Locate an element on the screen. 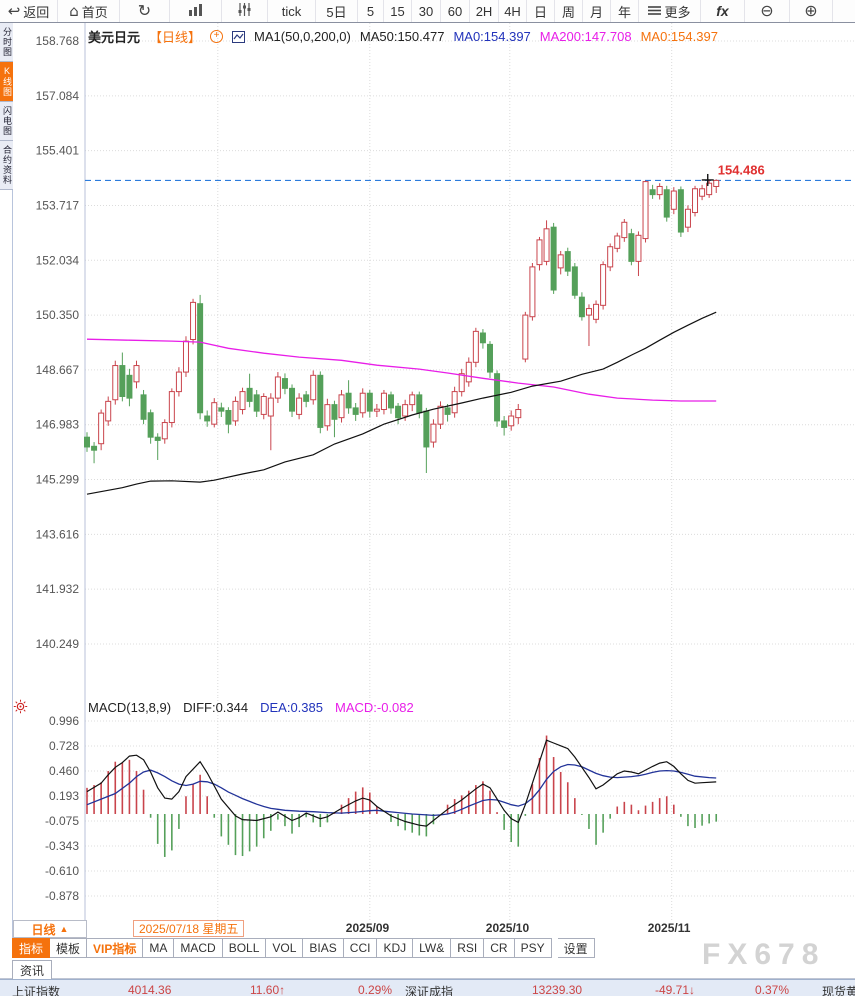  indicator-tab-PSY: PSY is located at coordinates (533, 948).